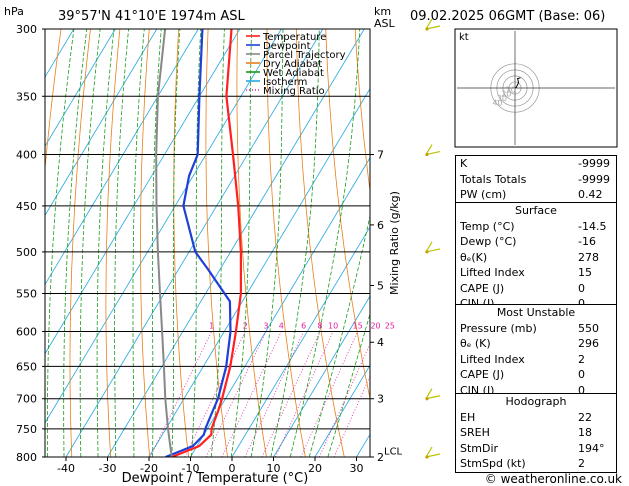 Image resolution: width=629 pixels, height=486 pixels. What do you see at coordinates (304, 55) in the screenshot?
I see `legend-label: Parcel Trajectory` at bounding box center [304, 55].